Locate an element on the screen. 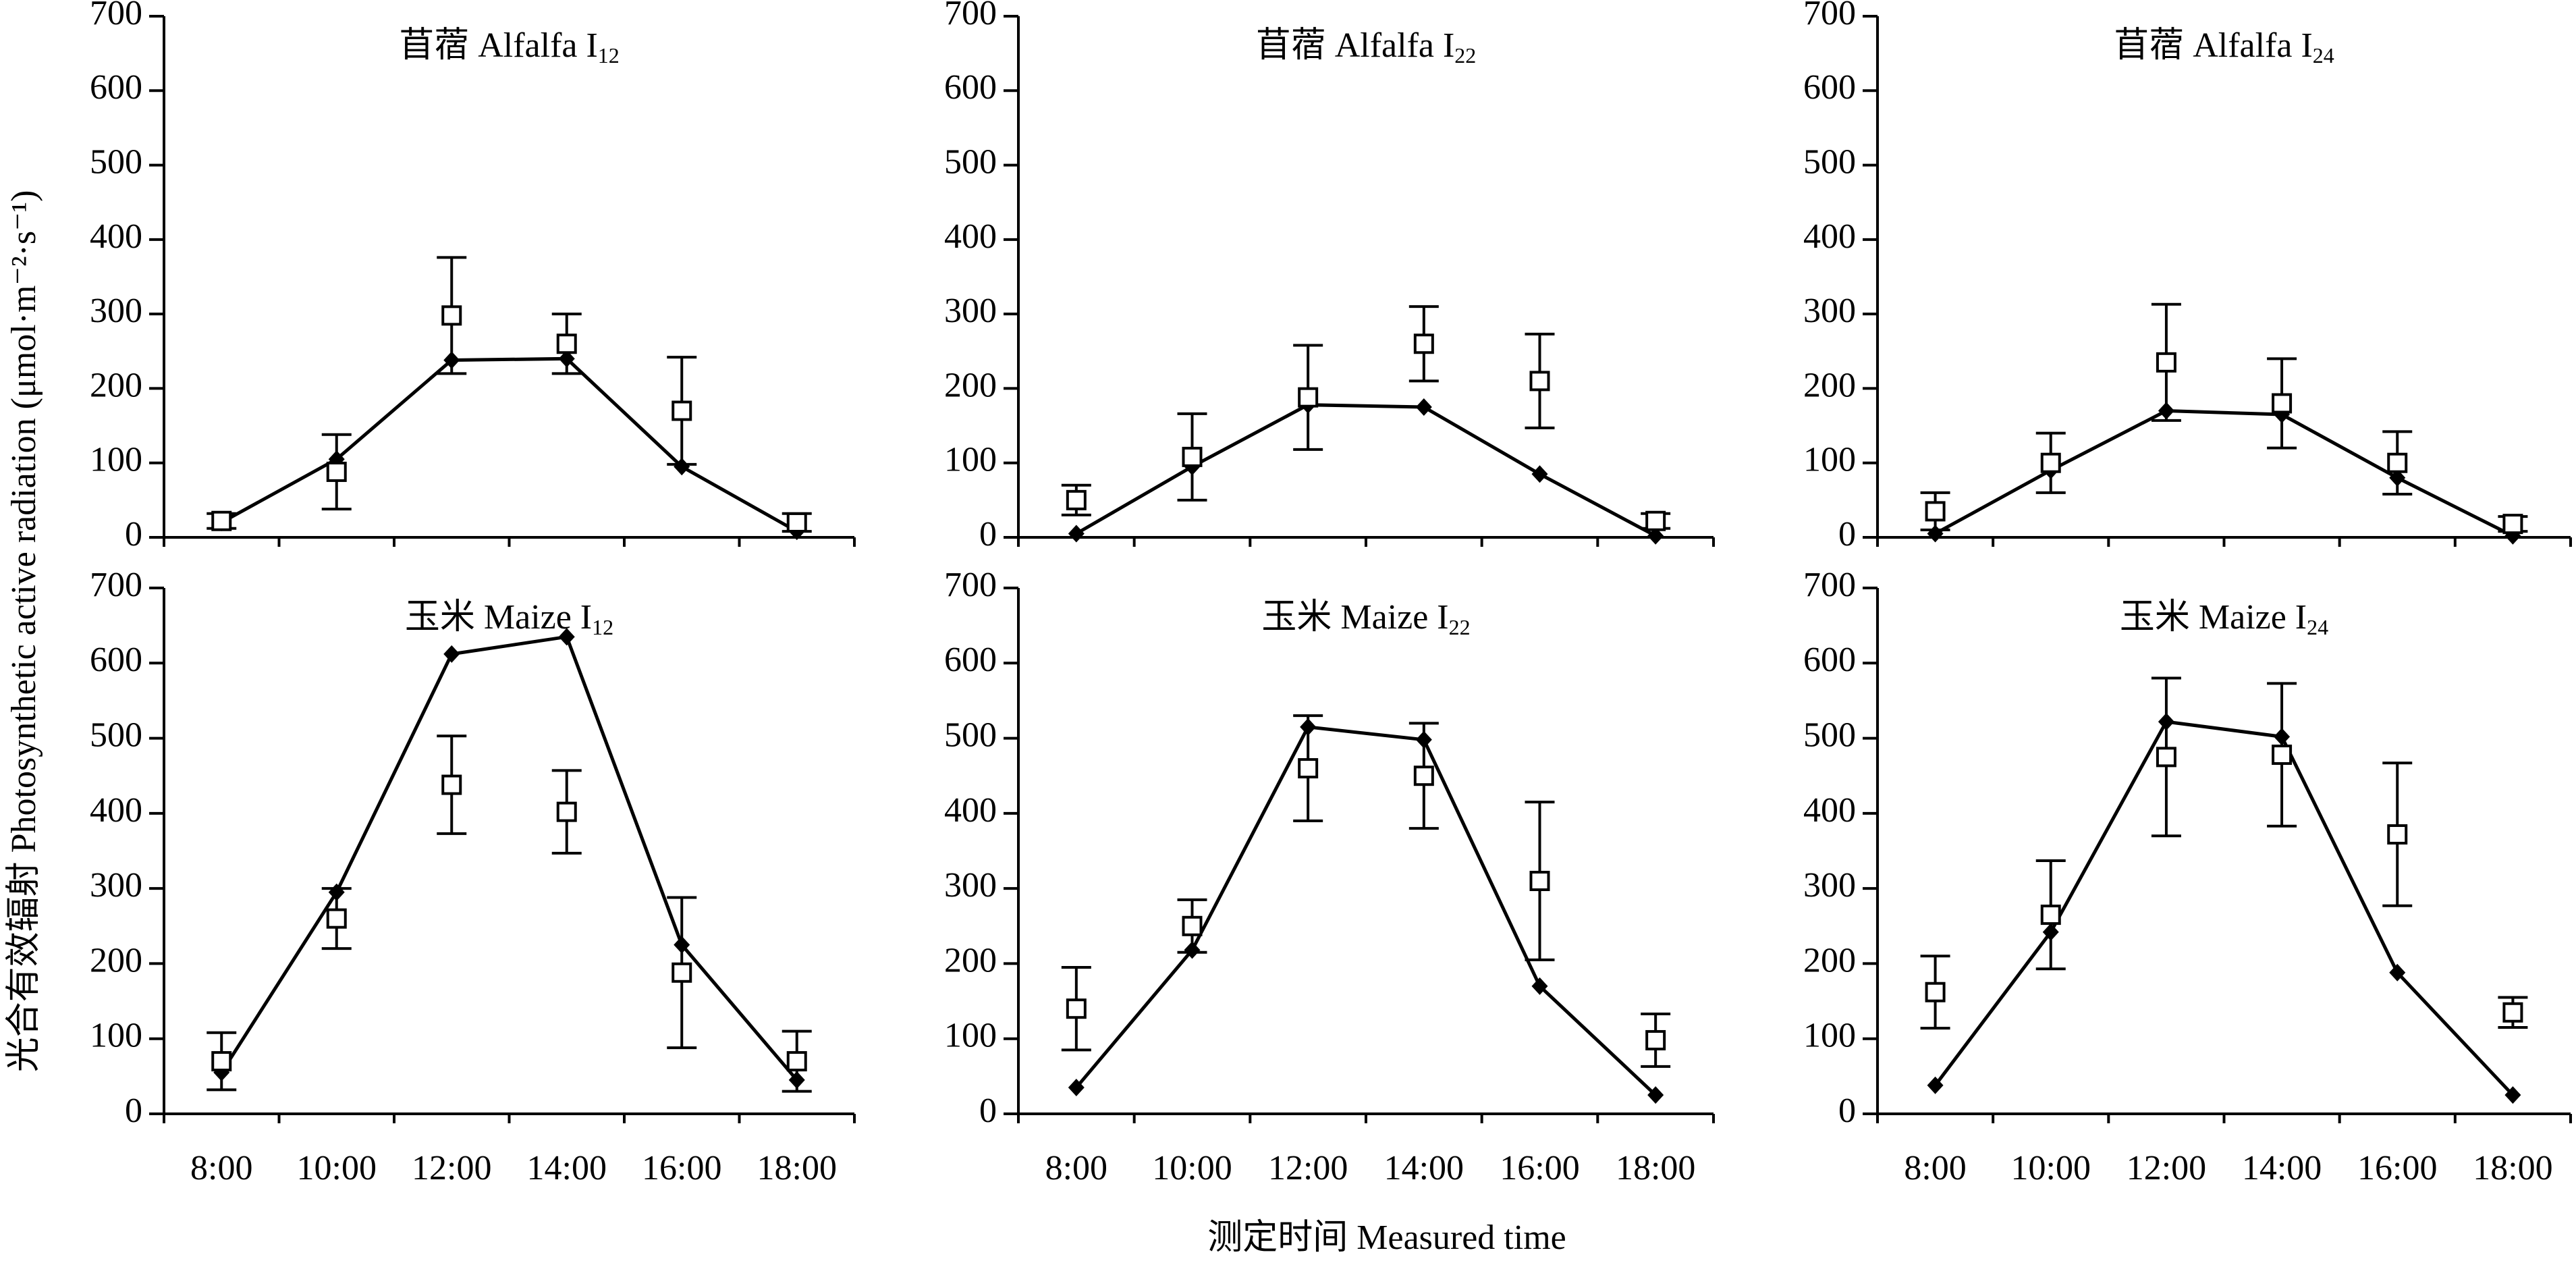 This screenshot has height=1261, width=2576. title-subscript: 24 is located at coordinates (2317, 627).